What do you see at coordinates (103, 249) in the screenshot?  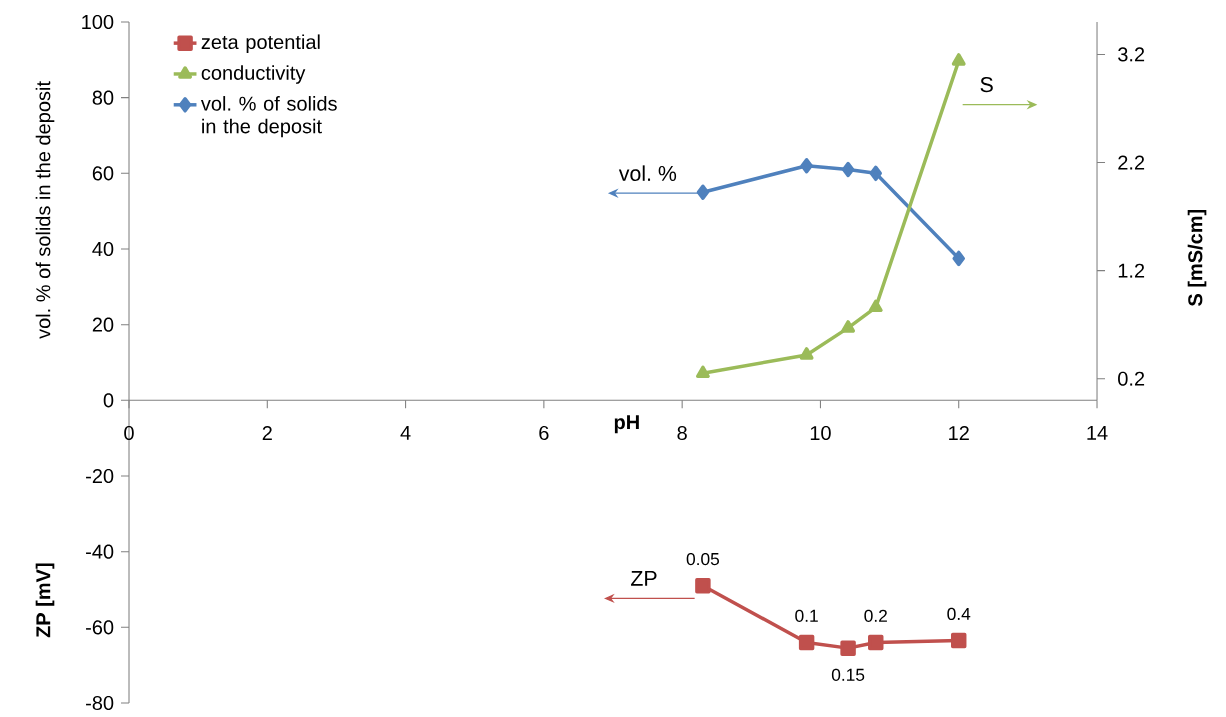 I see `y-tick-label: 40` at bounding box center [103, 249].